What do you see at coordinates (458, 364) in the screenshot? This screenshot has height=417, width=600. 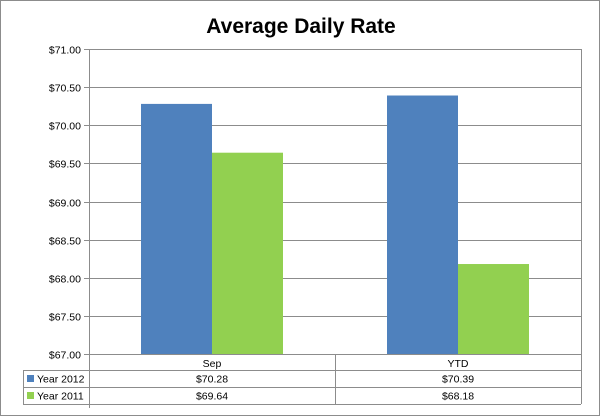 I see `category-label: YTD` at bounding box center [458, 364].